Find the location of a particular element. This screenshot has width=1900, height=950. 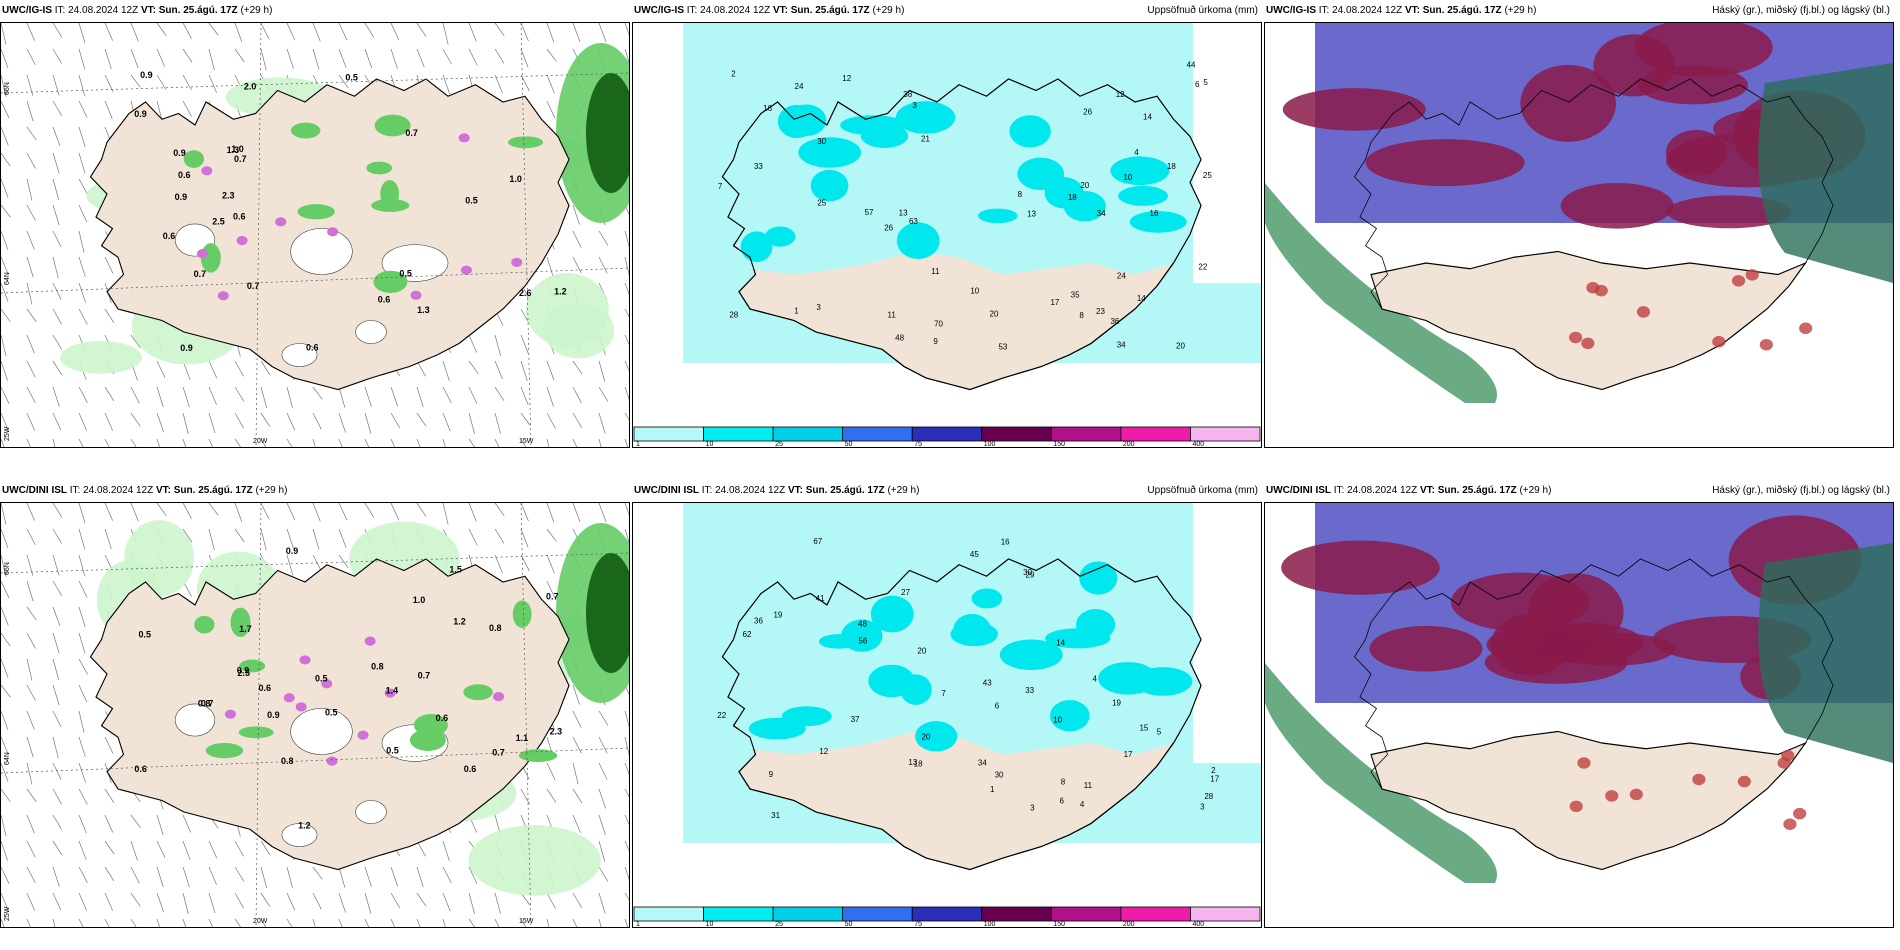

grid-line is located at coordinates (315, 563).